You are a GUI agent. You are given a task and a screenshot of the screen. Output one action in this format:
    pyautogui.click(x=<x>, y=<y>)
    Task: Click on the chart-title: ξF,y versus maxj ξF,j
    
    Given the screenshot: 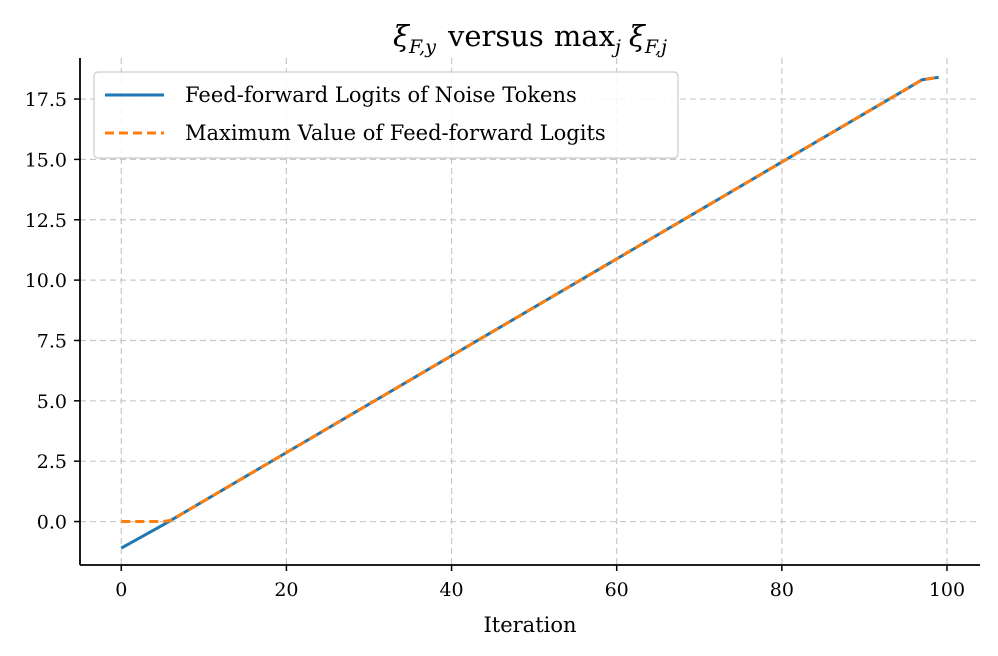 What is the action you would take?
    pyautogui.click(x=530, y=38)
    